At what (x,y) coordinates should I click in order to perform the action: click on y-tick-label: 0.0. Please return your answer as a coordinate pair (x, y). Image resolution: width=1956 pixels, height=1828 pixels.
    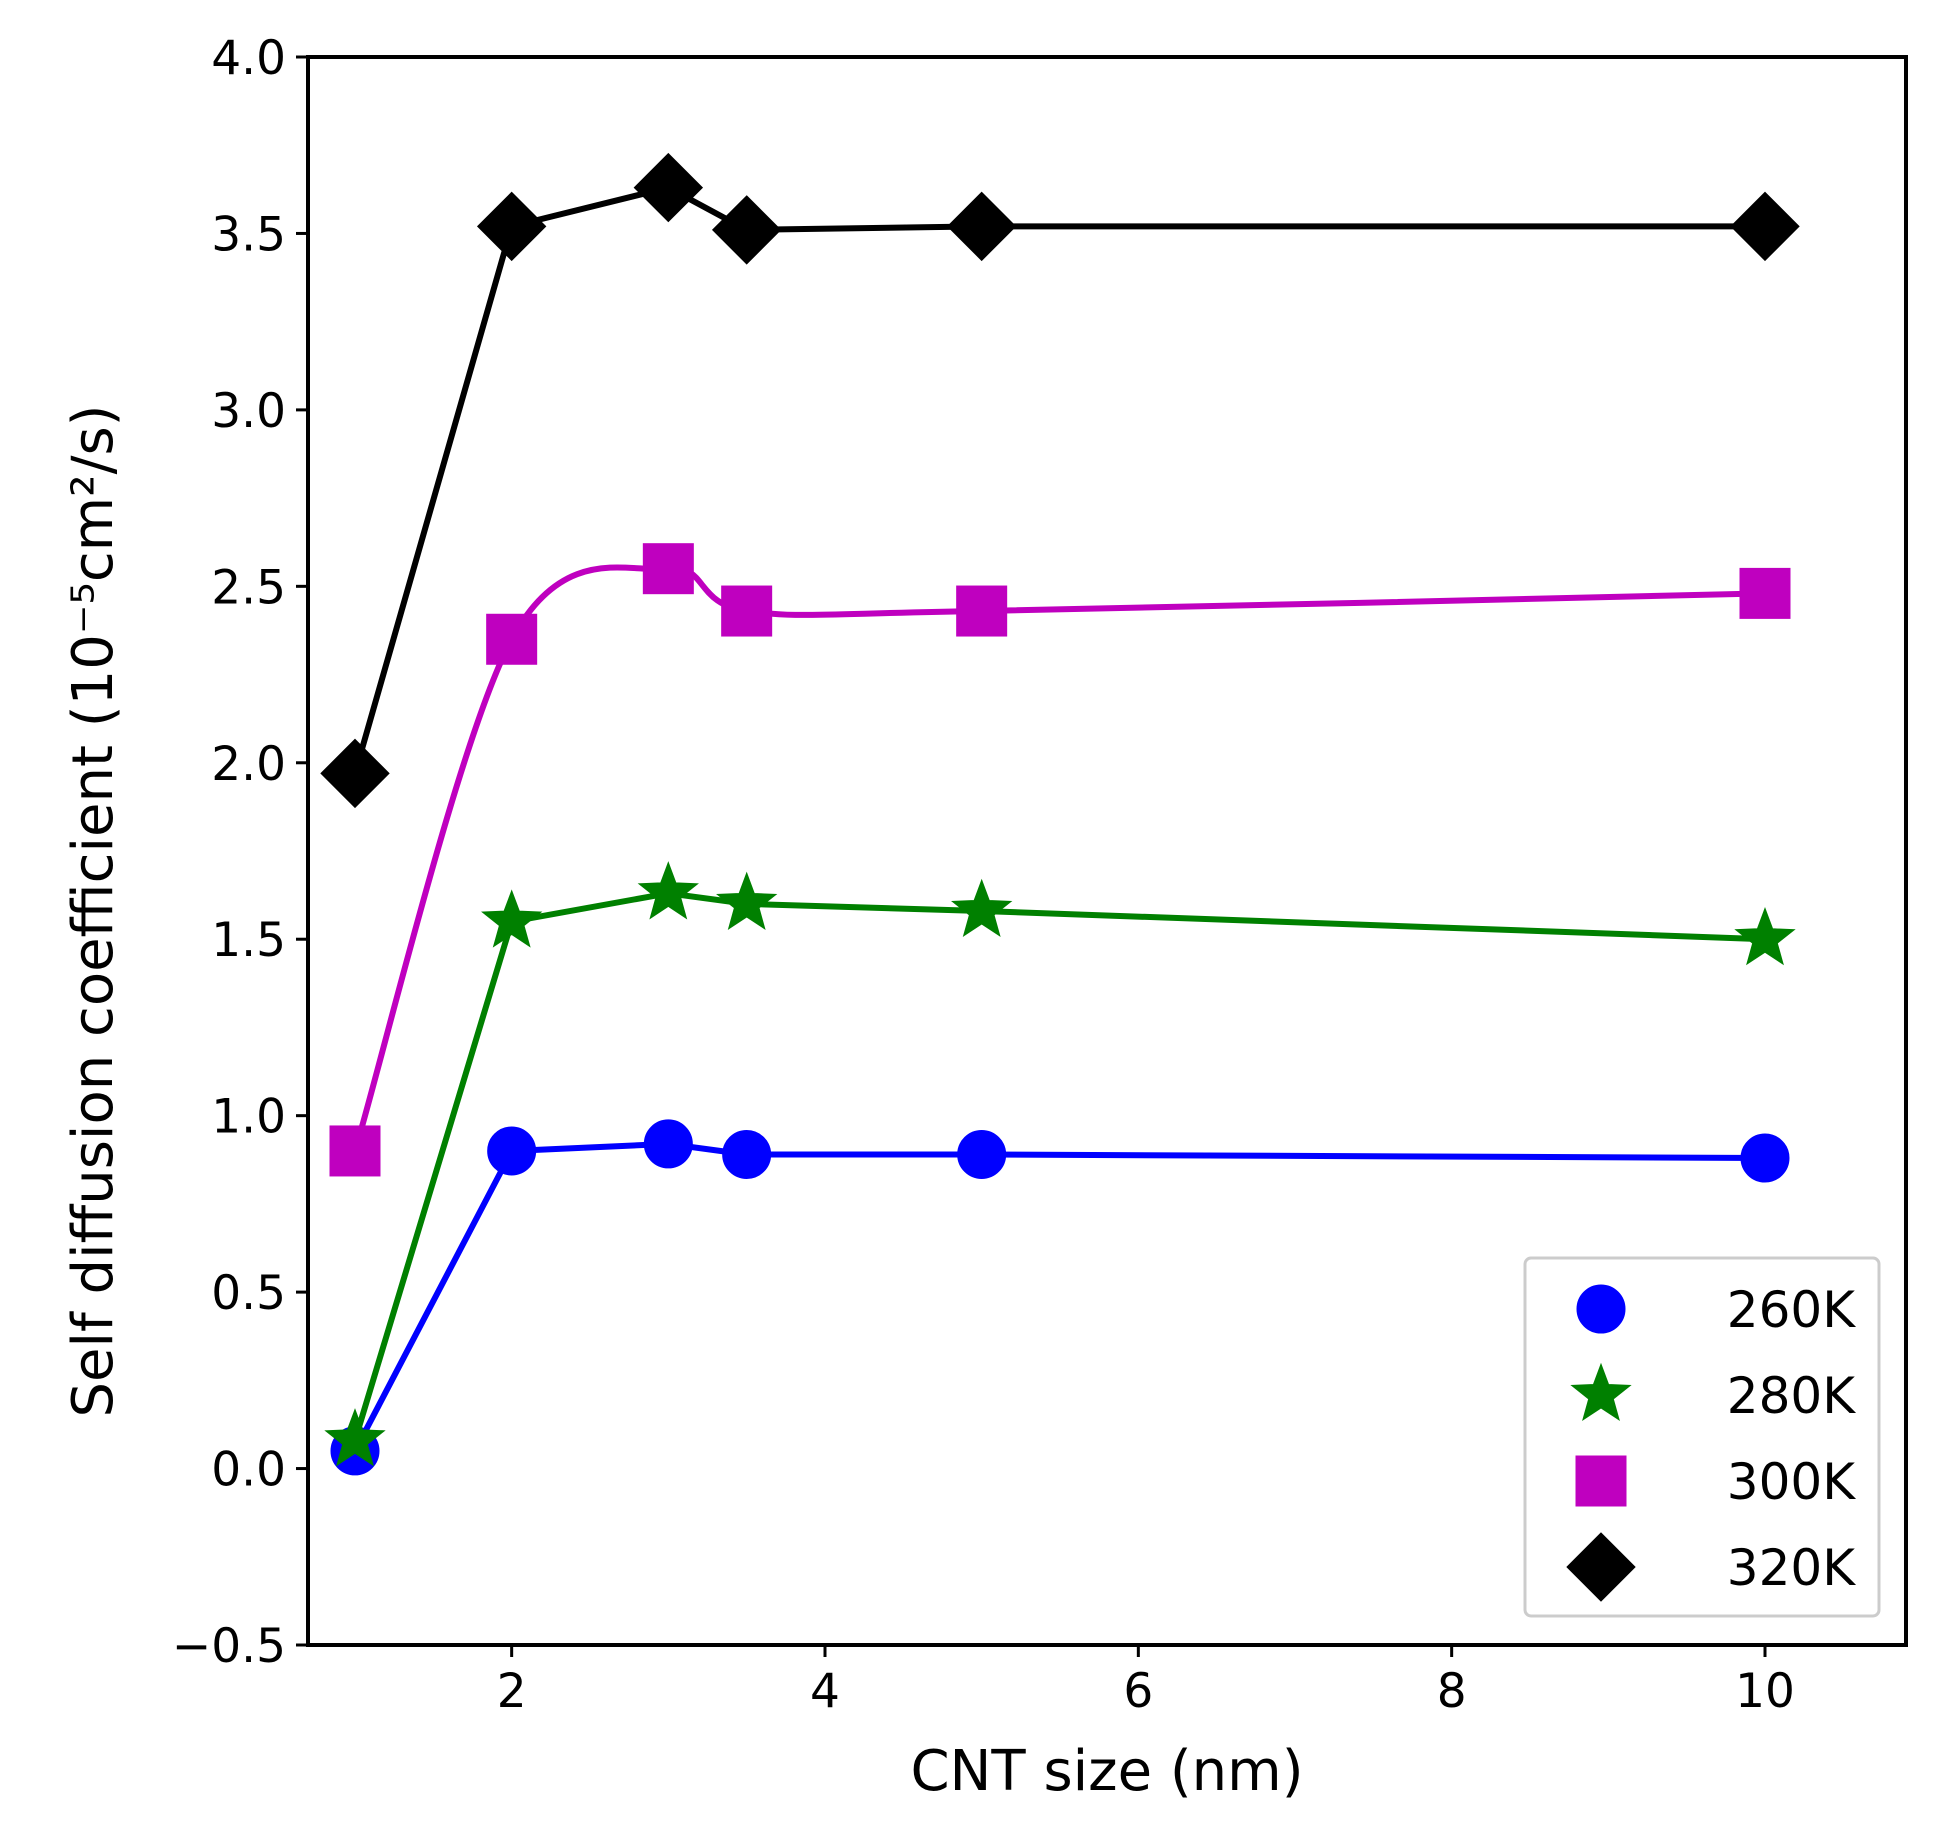
    Looking at the image, I should click on (248, 1470).